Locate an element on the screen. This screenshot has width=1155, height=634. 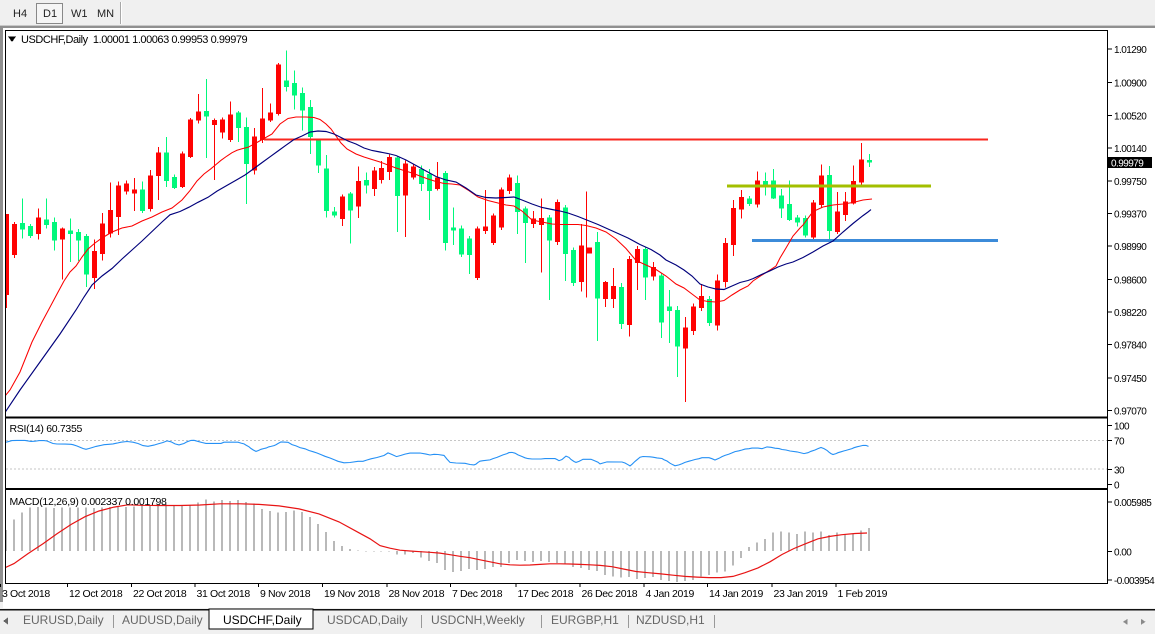
svg-text: 0.005985 is located at coordinates (1133, 503).